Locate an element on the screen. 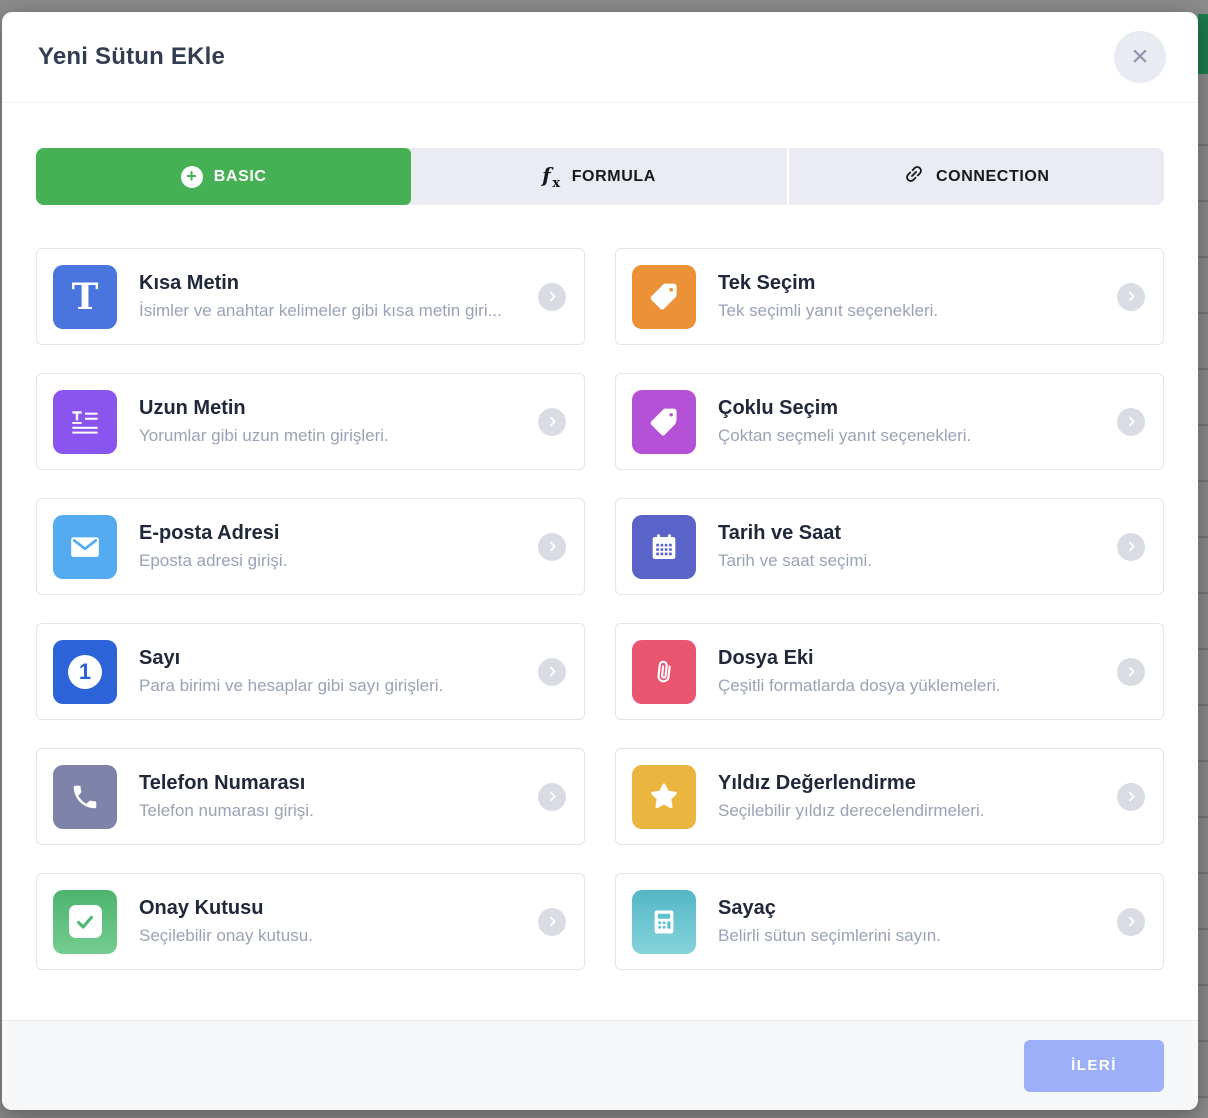  close-button: × is located at coordinates (1140, 57).